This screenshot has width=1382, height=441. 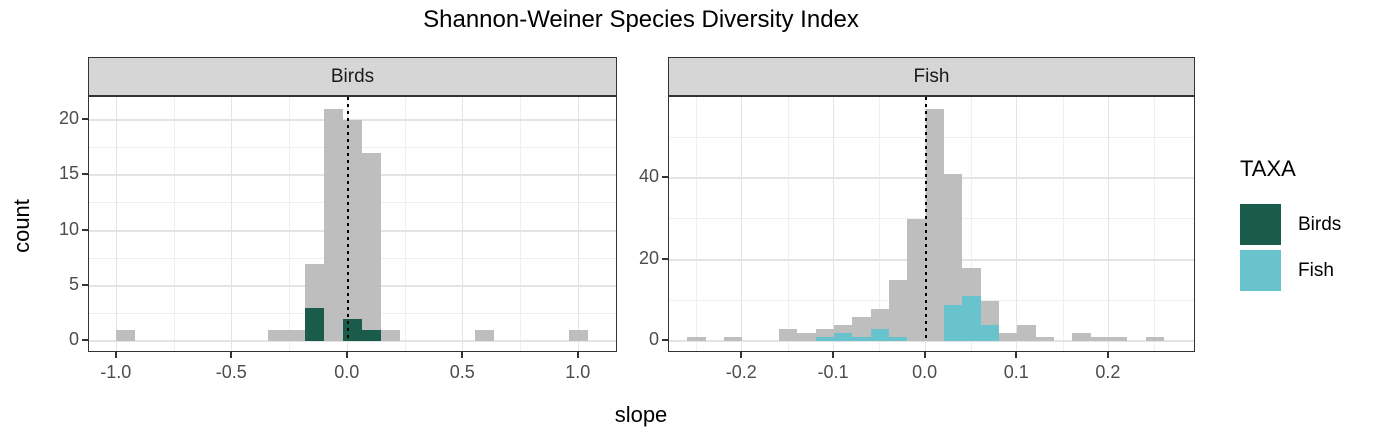 What do you see at coordinates (648, 176) in the screenshot?
I see `y-tick-label: 40` at bounding box center [648, 176].